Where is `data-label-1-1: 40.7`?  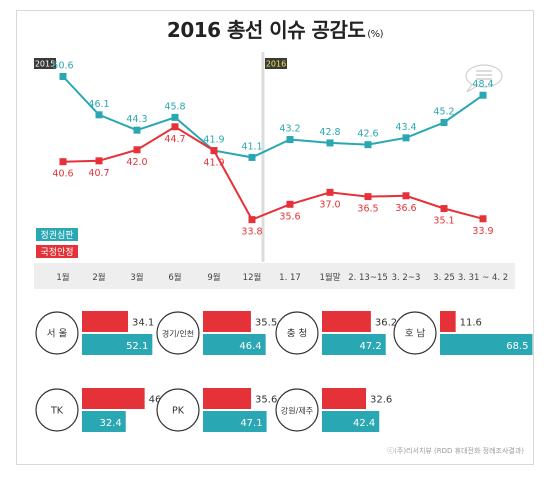 data-label-1-1: 40.7 is located at coordinates (98, 173).